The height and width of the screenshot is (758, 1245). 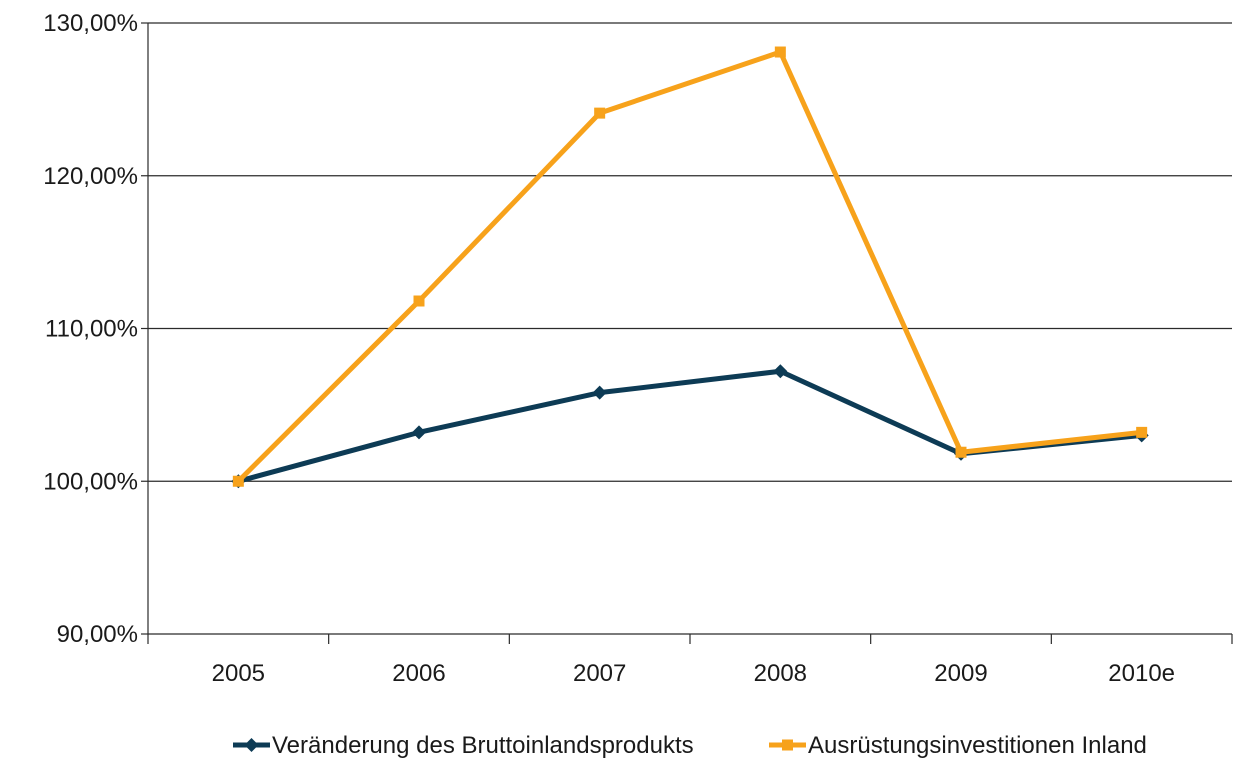 What do you see at coordinates (90, 176) in the screenshot?
I see `y-tick-label: 120,00%` at bounding box center [90, 176].